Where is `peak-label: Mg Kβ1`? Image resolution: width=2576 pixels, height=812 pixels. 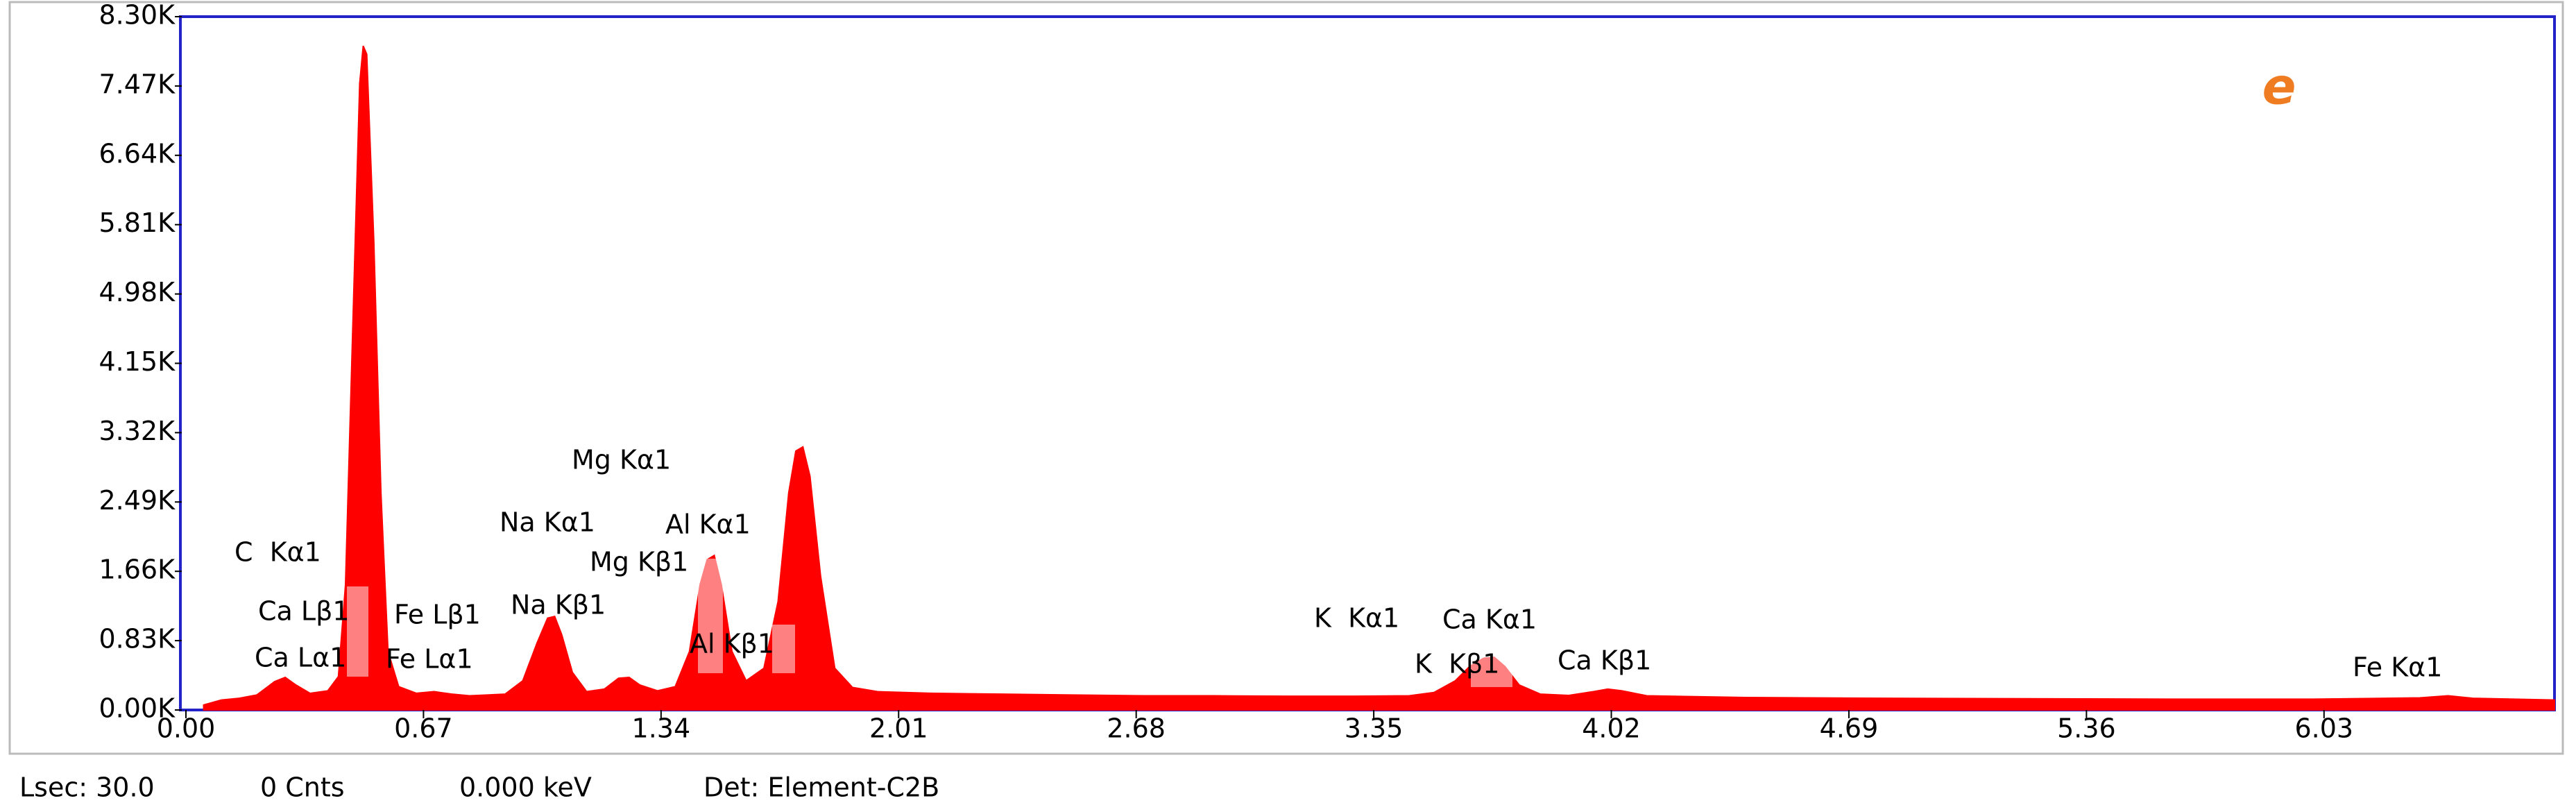 peak-label: Mg Kβ1 is located at coordinates (639, 562).